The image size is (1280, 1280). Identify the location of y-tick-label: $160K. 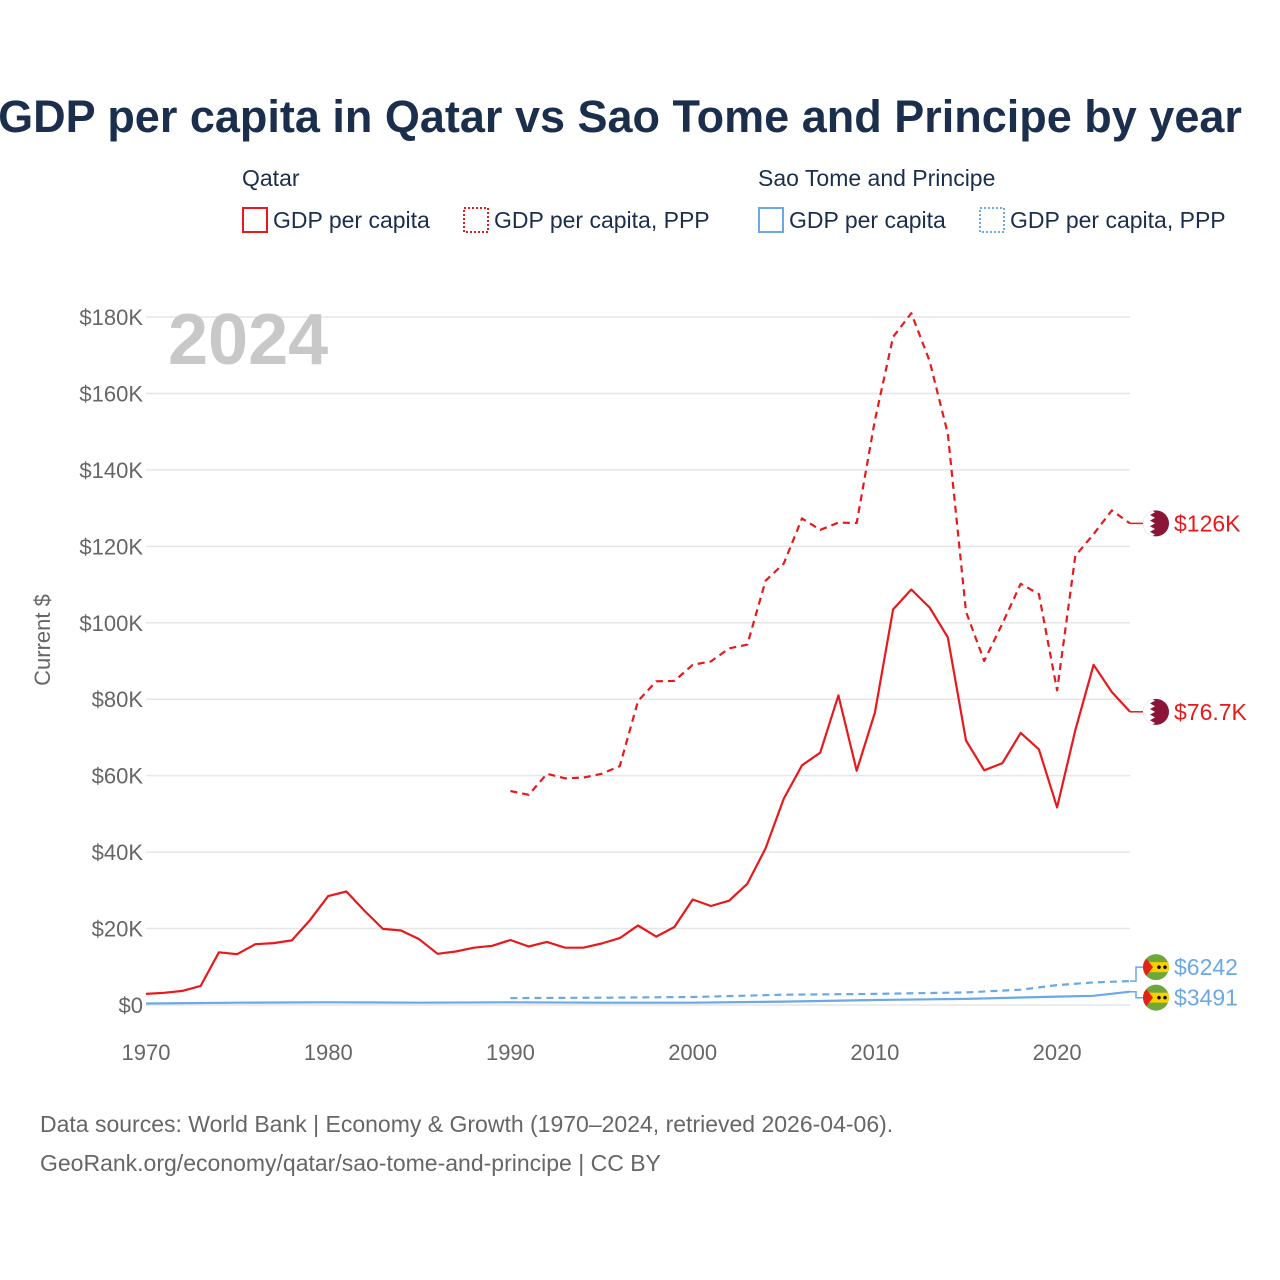
(111, 393).